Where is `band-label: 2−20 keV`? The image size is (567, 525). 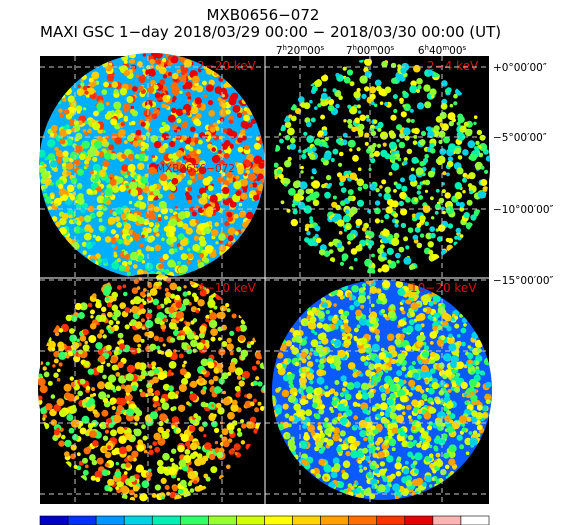 band-label: 2−20 keV is located at coordinates (227, 66).